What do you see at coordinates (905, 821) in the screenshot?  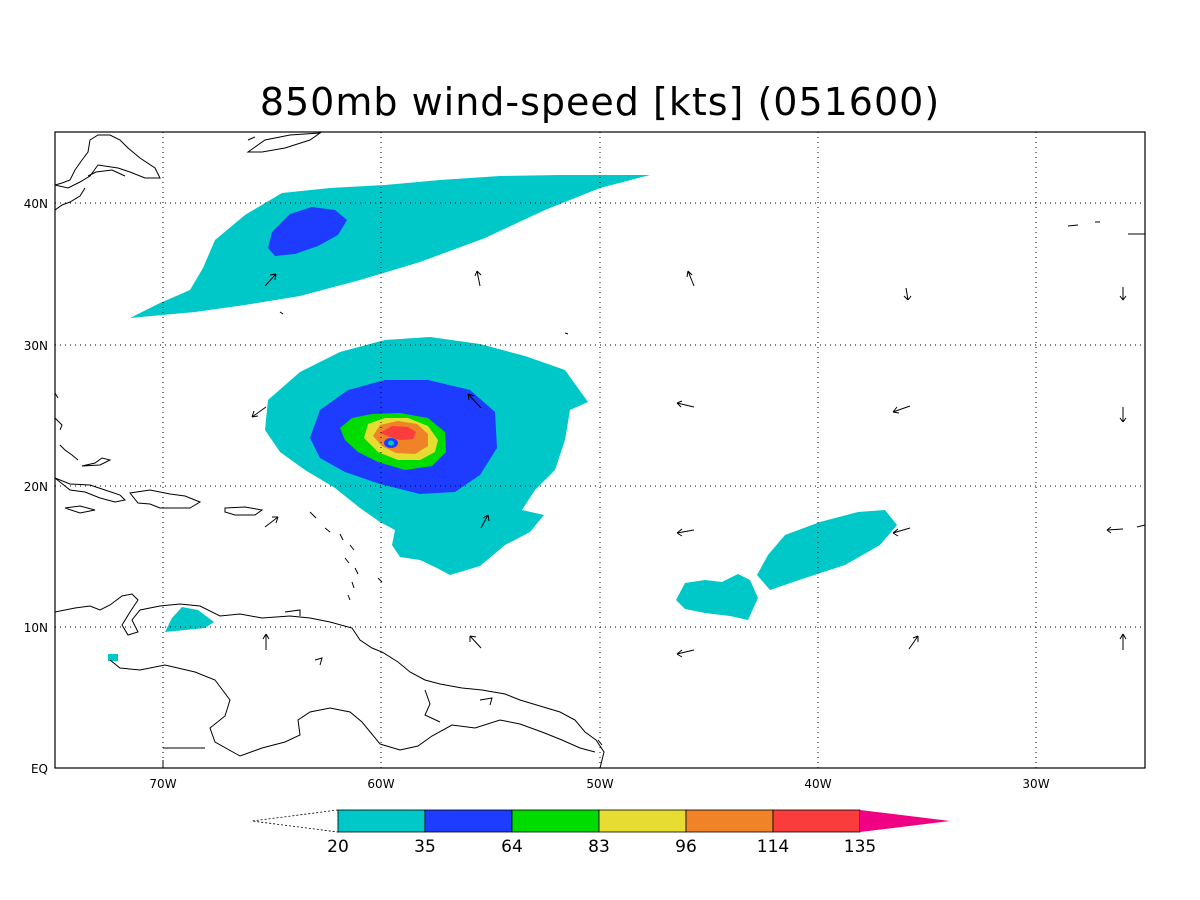 I see `colorbar-high-arrow` at bounding box center [905, 821].